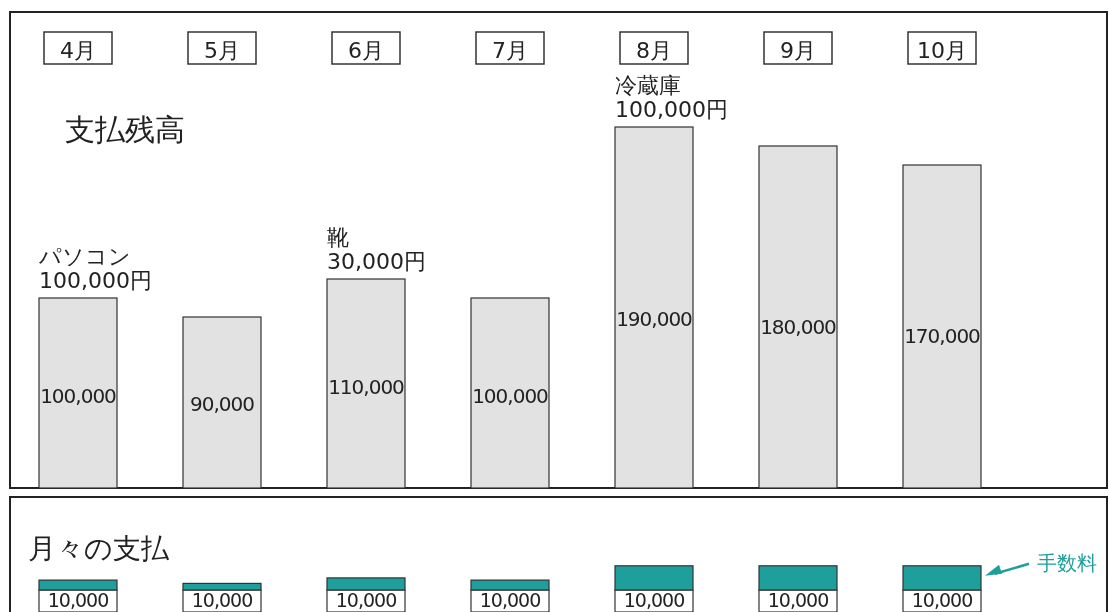  I want to click on annotation: 靴 30,000円, so click(376, 249).